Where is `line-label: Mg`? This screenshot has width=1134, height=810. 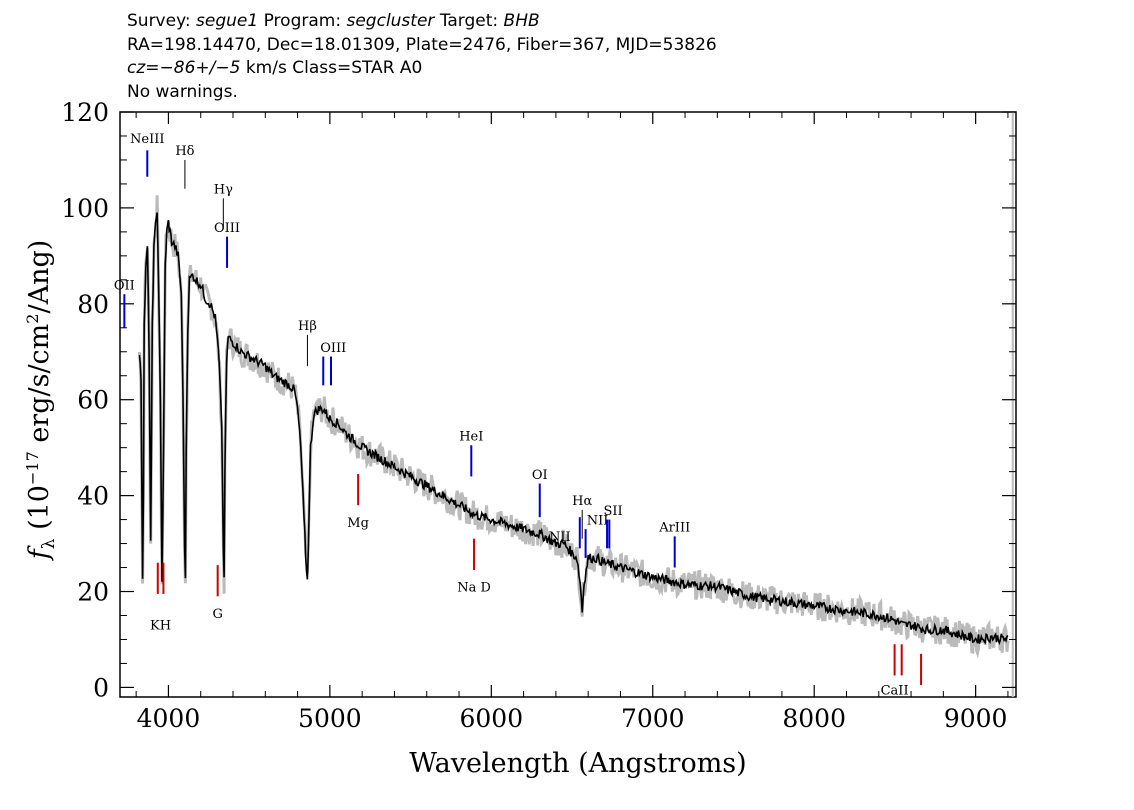 line-label: Mg is located at coordinates (358, 523).